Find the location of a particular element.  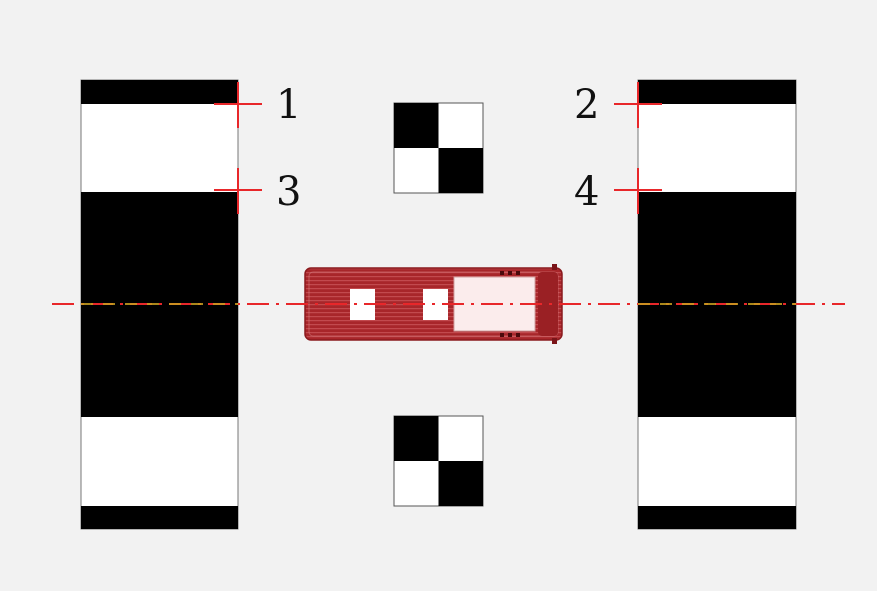

checkerboard-top-icon is located at coordinates (438, 148).